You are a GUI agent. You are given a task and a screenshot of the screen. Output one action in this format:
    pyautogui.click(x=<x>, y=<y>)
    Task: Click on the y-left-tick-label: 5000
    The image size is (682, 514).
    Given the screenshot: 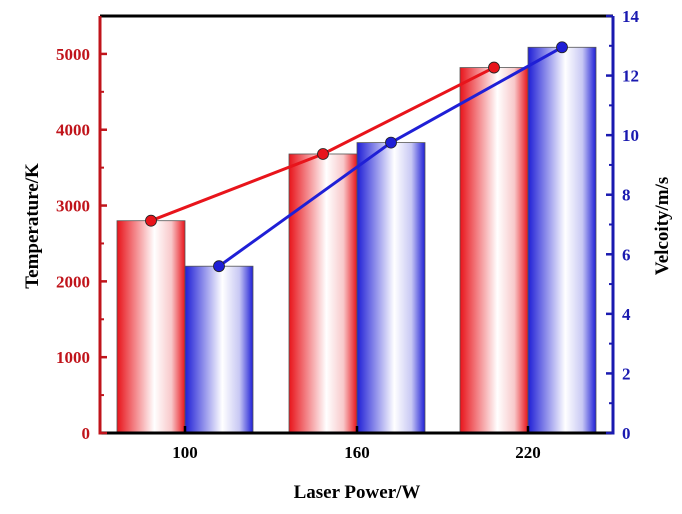 What is the action you would take?
    pyautogui.click(x=73, y=54)
    